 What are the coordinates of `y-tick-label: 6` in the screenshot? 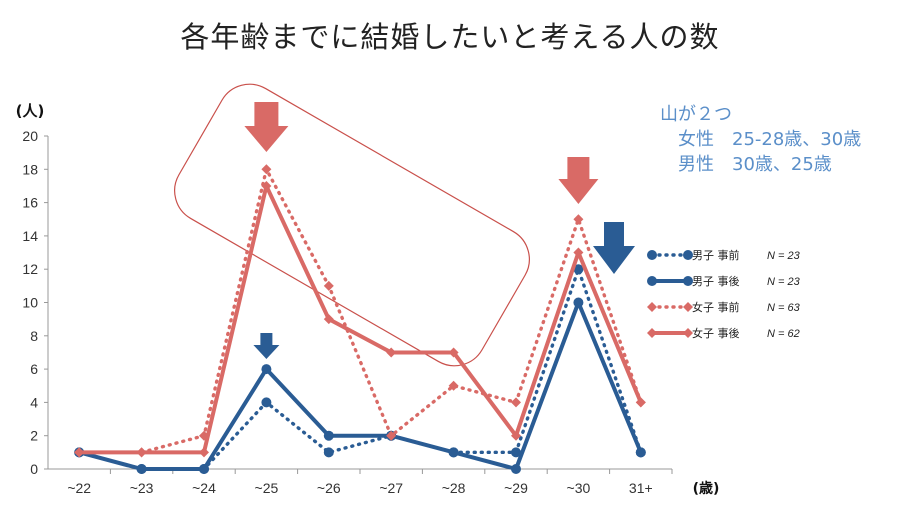 It's located at (34, 369).